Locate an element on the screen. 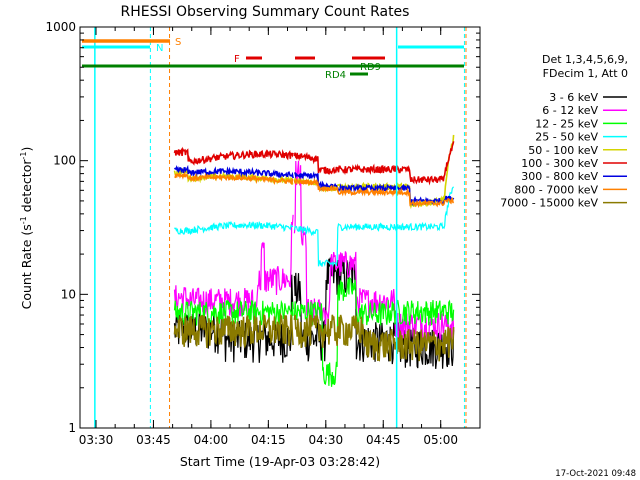 The width and height of the screenshot is (640, 480). legend-label-5: 50 - 100 keV is located at coordinates (563, 150).